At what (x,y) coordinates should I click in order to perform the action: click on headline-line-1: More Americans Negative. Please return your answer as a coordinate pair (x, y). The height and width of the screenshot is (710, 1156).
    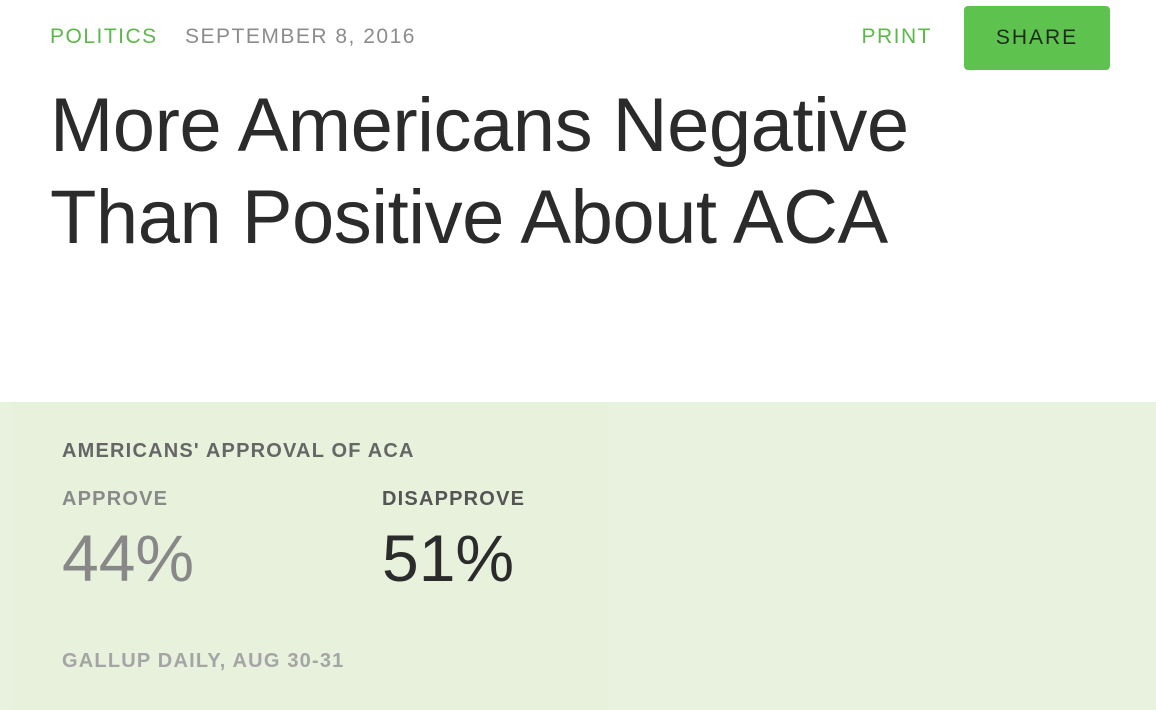
    Looking at the image, I should click on (479, 125).